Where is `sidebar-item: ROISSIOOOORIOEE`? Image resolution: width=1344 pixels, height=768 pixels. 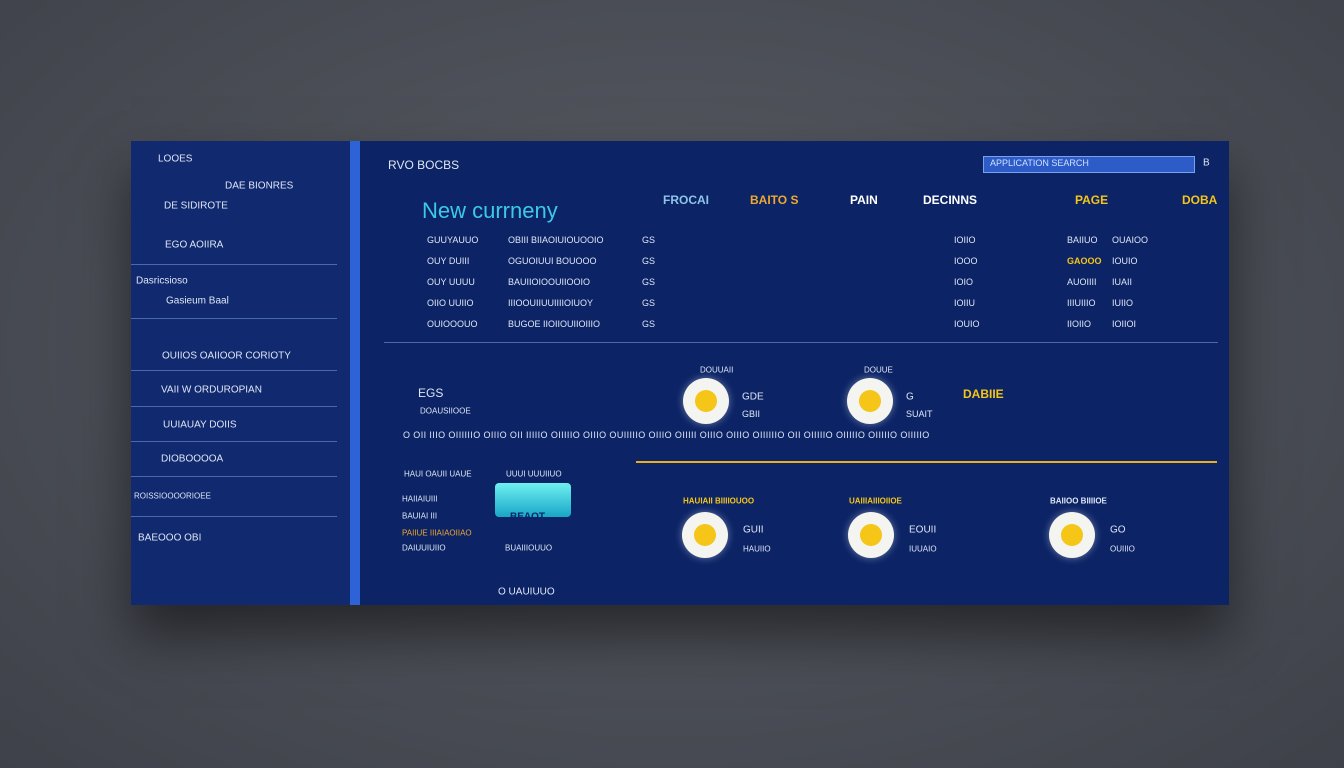 sidebar-item: ROISSIOOOORIOEE is located at coordinates (172, 496).